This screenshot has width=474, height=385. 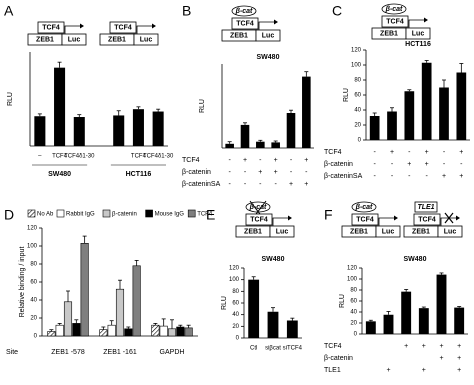 What do you see at coordinates (9, 11) in the screenshot?
I see `panel-letter: A` at bounding box center [9, 11].